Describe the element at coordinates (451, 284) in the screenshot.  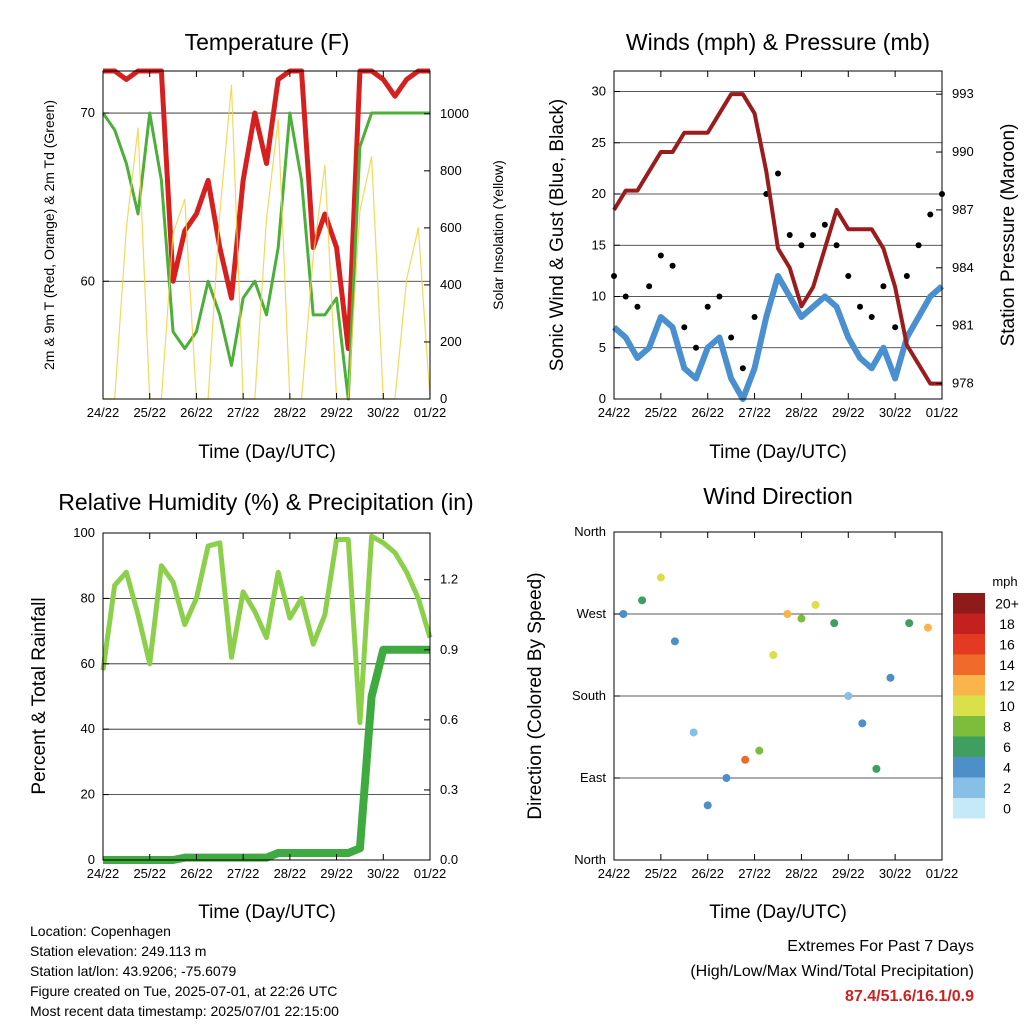
I see `y-tick-label: 400` at that location.